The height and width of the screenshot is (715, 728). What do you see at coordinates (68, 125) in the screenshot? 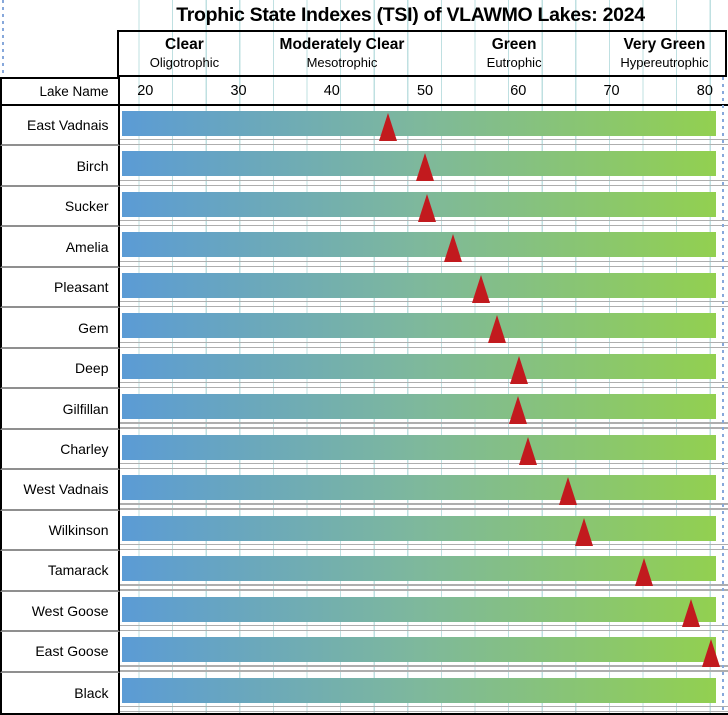
I see `lake-name-label: East Vadnais` at bounding box center [68, 125].